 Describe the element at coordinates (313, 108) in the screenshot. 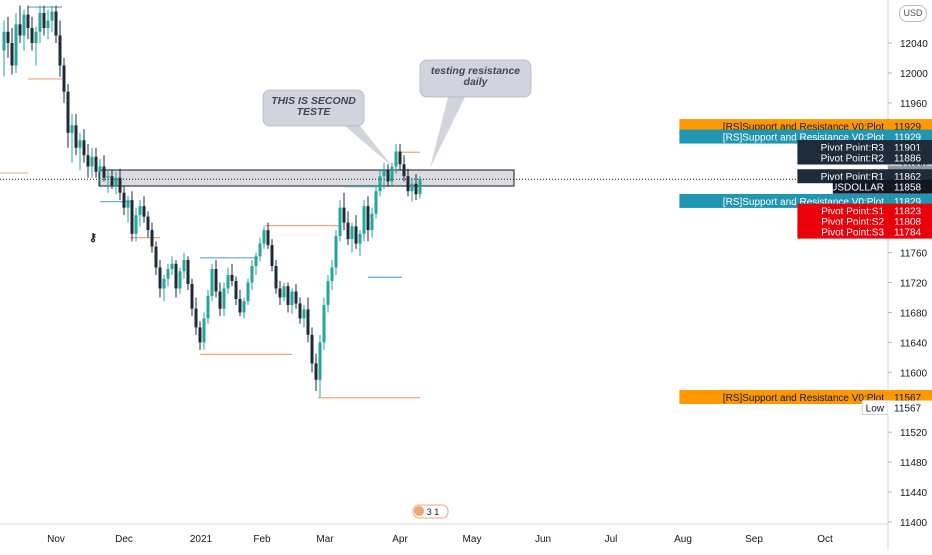

I see `callout-second-test-box` at that location.